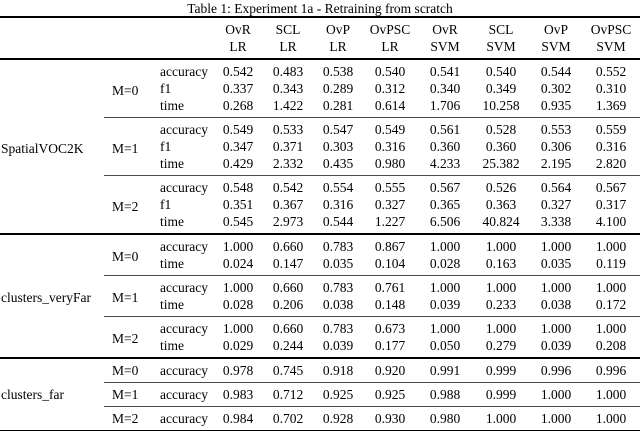 The width and height of the screenshot is (640, 431). Describe the element at coordinates (238, 345) in the screenshot. I see `value-cell: 0.029` at that location.